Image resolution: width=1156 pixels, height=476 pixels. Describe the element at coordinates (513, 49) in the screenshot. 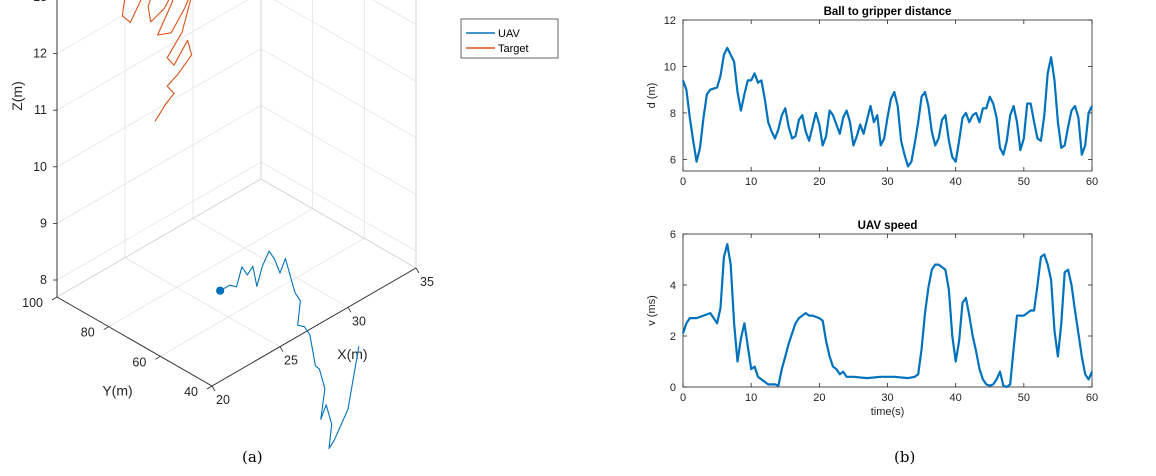

I see `legend-entry: Target` at that location.